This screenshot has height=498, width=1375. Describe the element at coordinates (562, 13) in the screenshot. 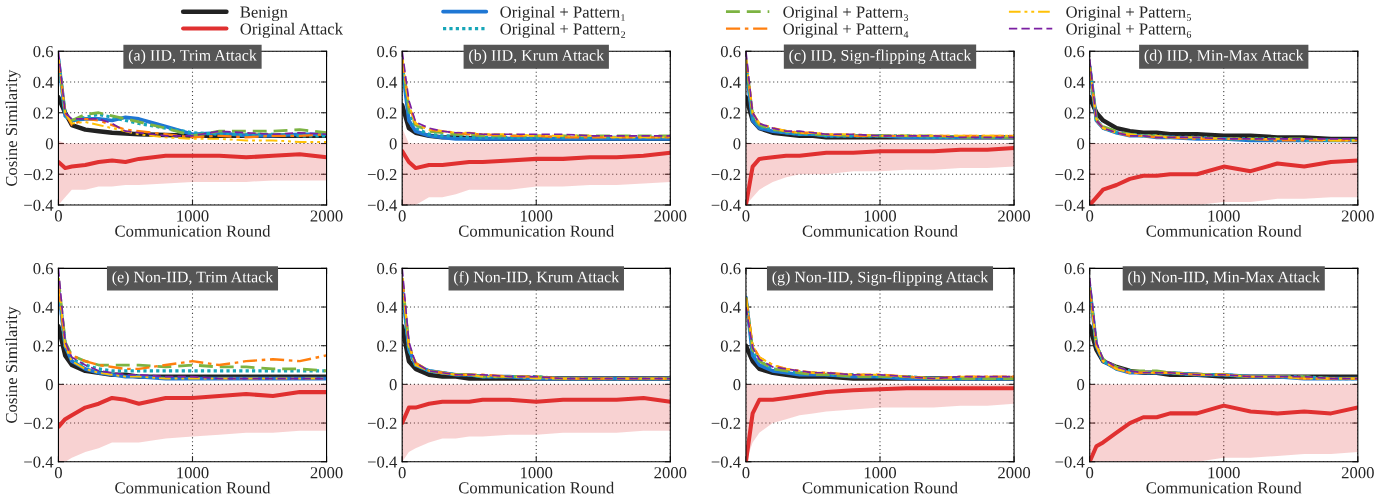

I see `legend-label: Original + Pattern₁` at that location.